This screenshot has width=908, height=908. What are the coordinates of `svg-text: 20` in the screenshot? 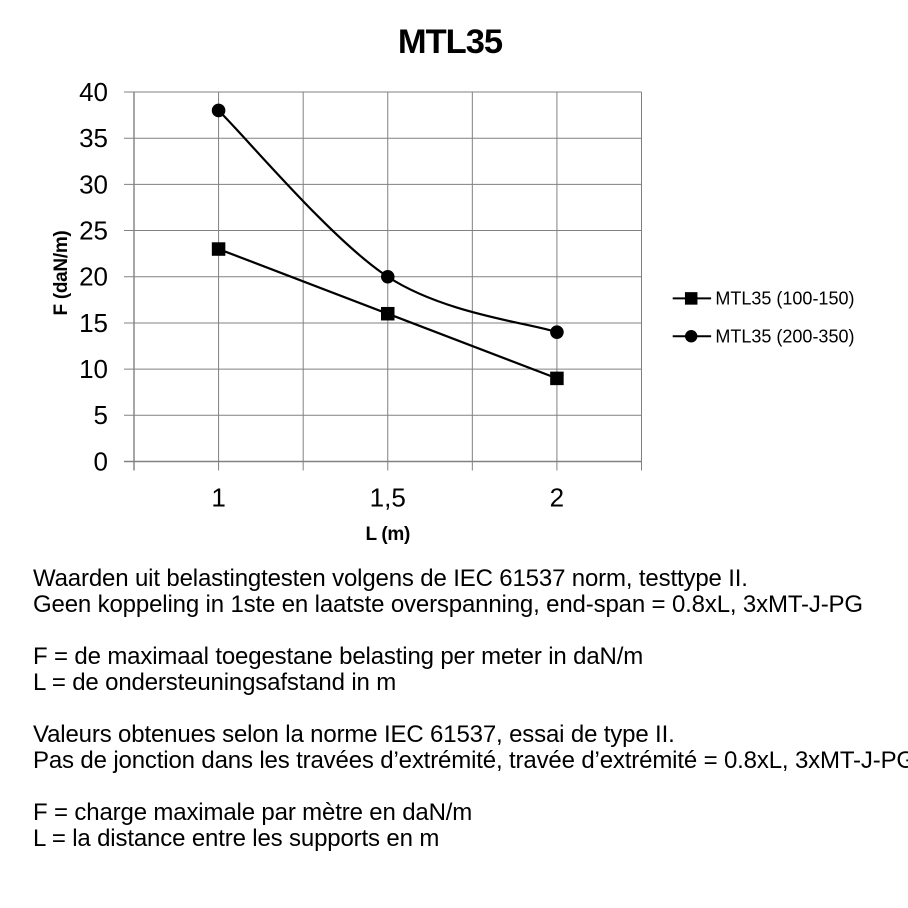 It's located at (93, 277).